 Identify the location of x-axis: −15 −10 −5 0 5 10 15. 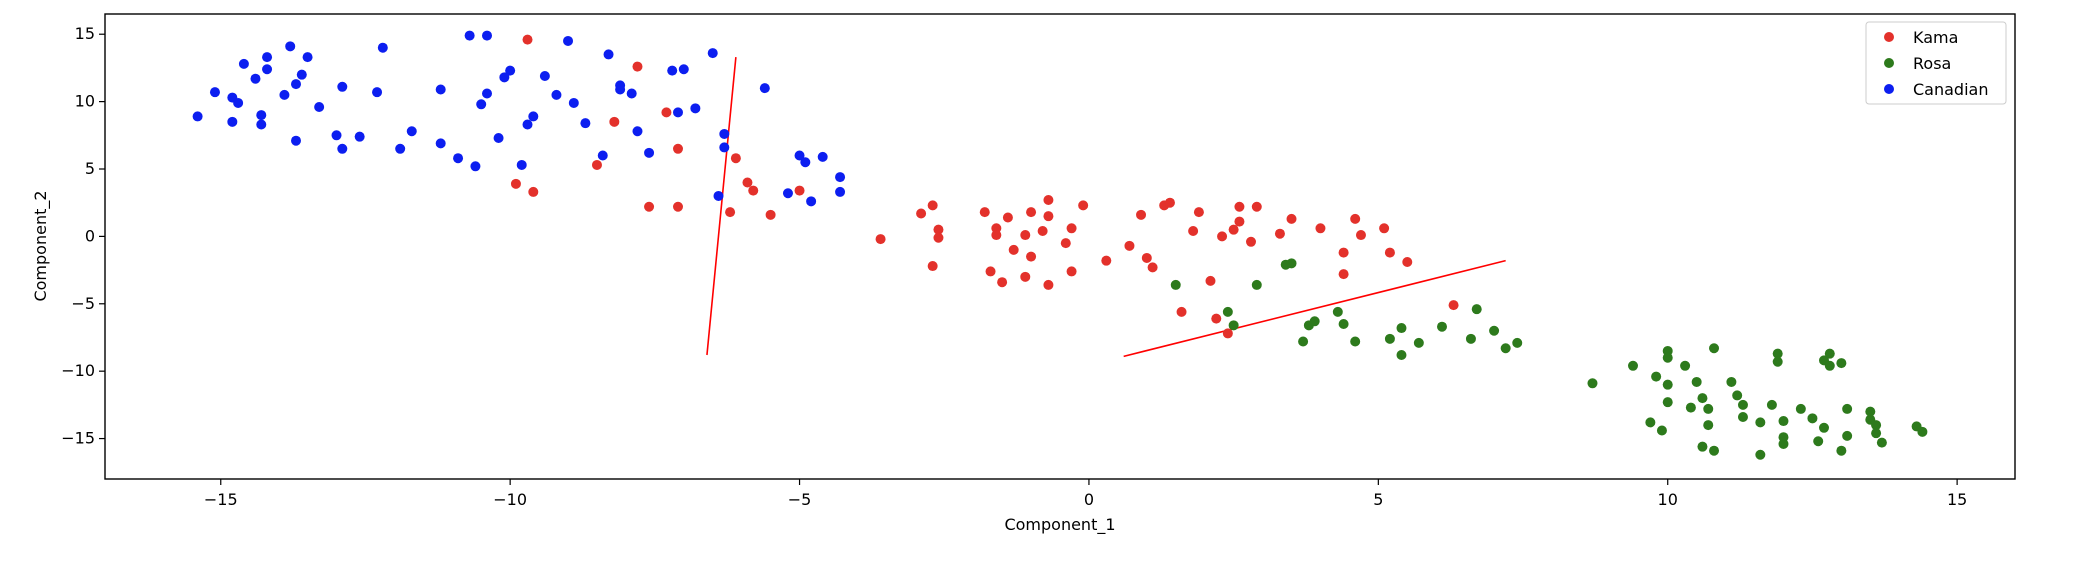
(1085, 494).